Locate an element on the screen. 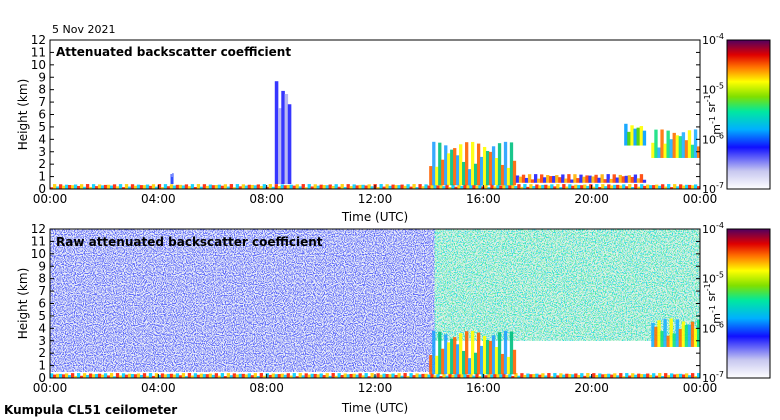  x-tick-label: 16:00 is located at coordinates (483, 199).